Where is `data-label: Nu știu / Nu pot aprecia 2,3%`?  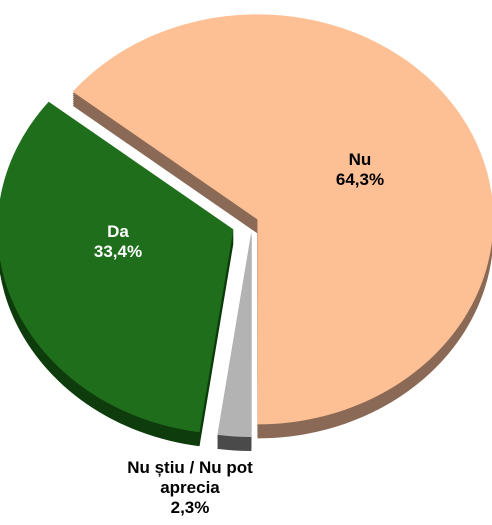 data-label: Nu știu / Nu pot aprecia 2,3% is located at coordinates (190, 488).